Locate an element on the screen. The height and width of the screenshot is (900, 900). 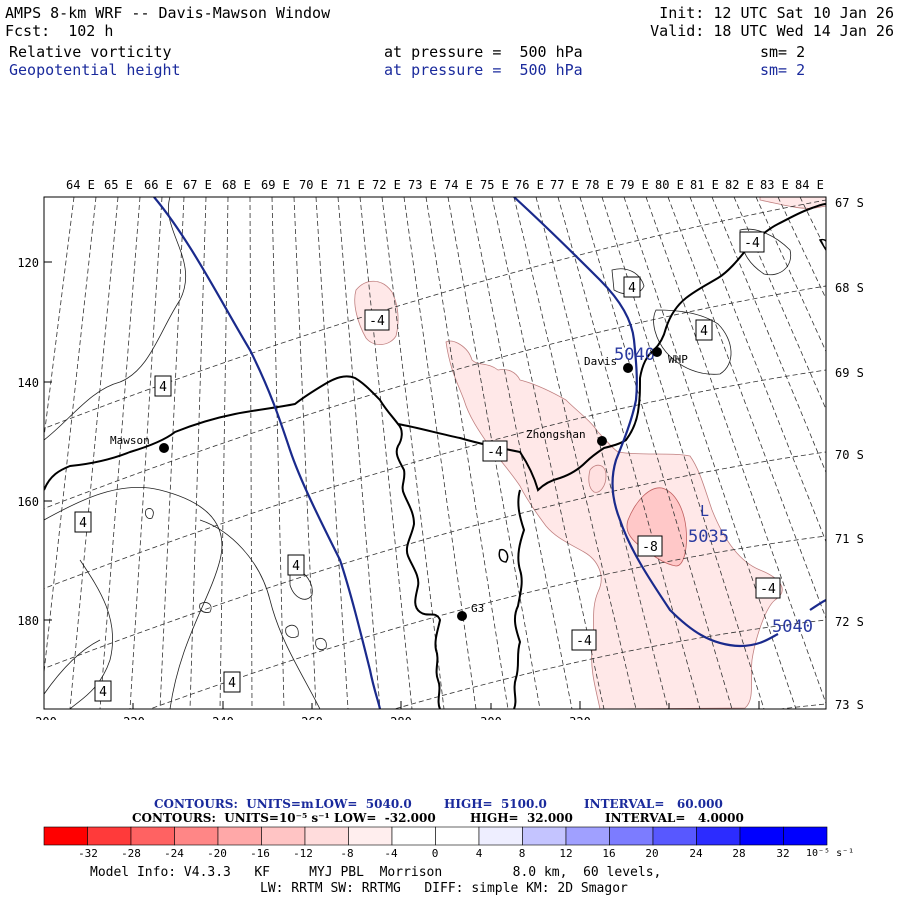
colorbar-tick: -28 is located at coordinates (131, 853).